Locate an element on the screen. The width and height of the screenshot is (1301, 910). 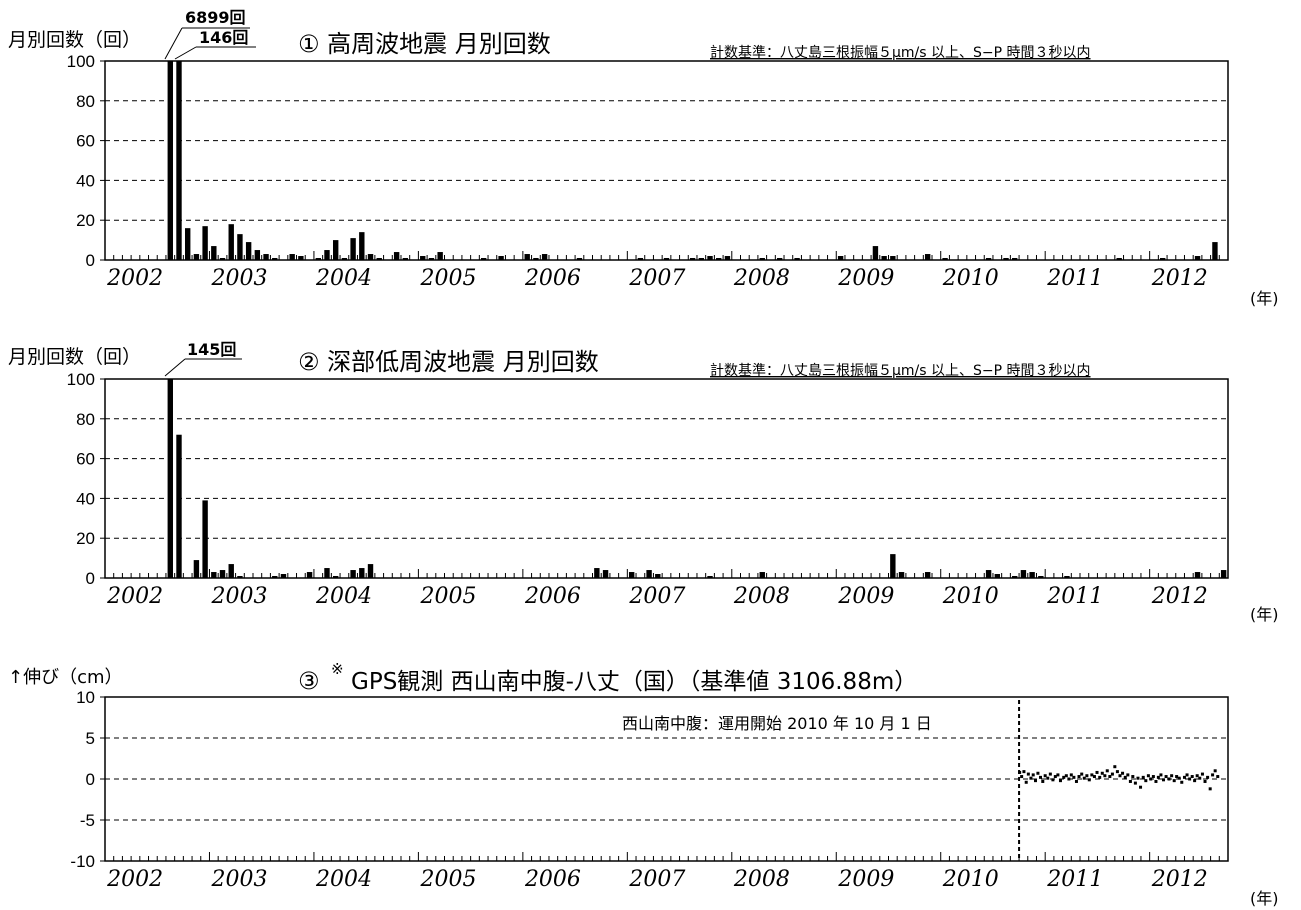
annotation-145: 145回 is located at coordinates (203, 358).